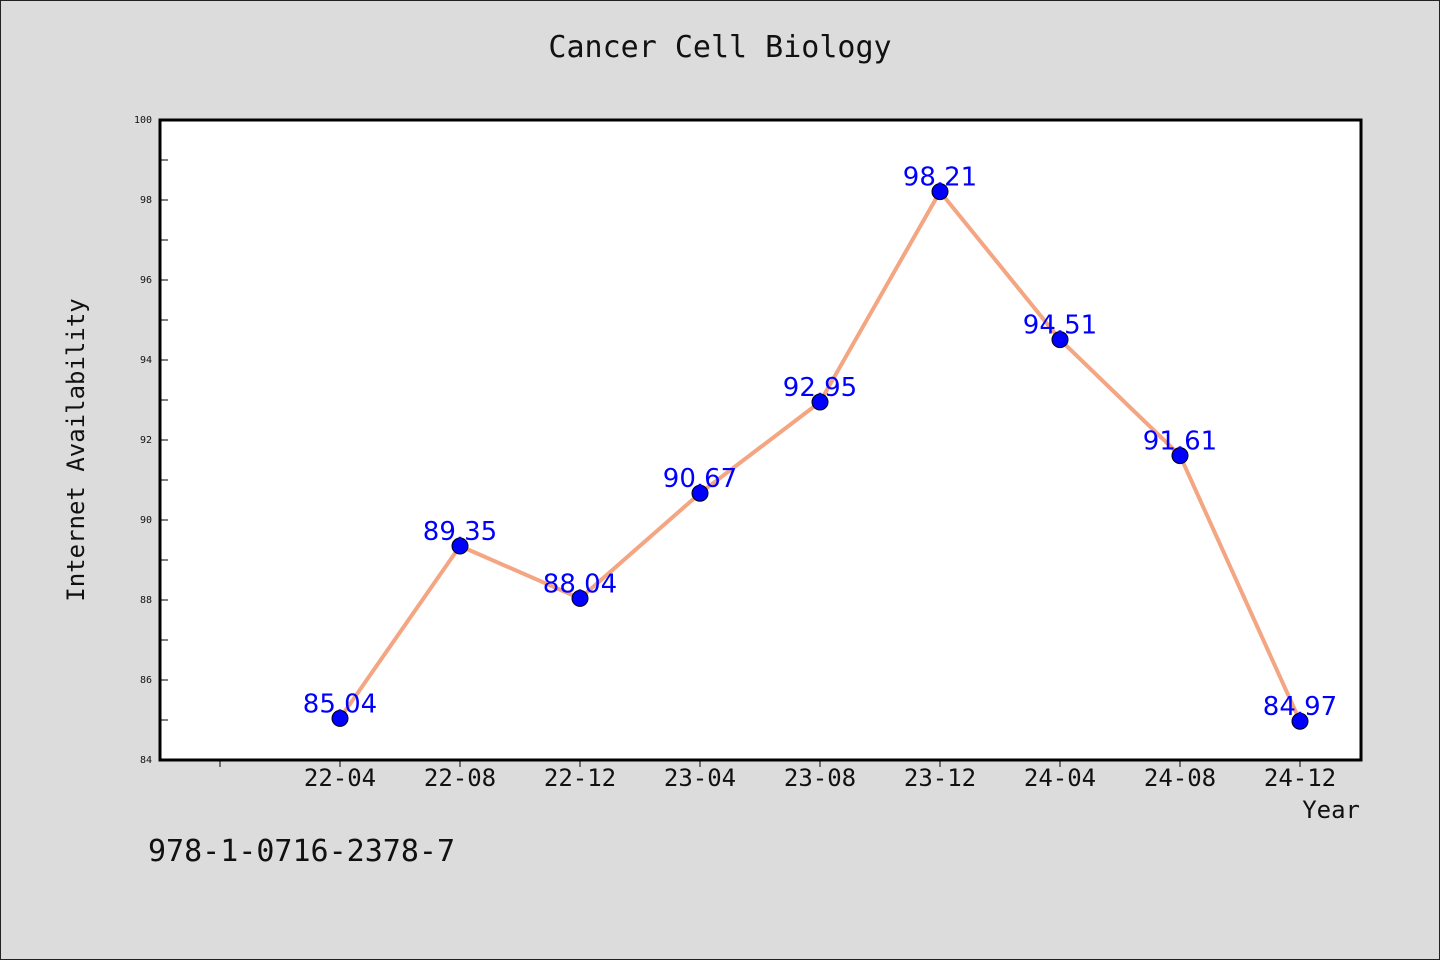  Describe the element at coordinates (700, 778) in the screenshot. I see `x-tick-label: 23-04` at that location.